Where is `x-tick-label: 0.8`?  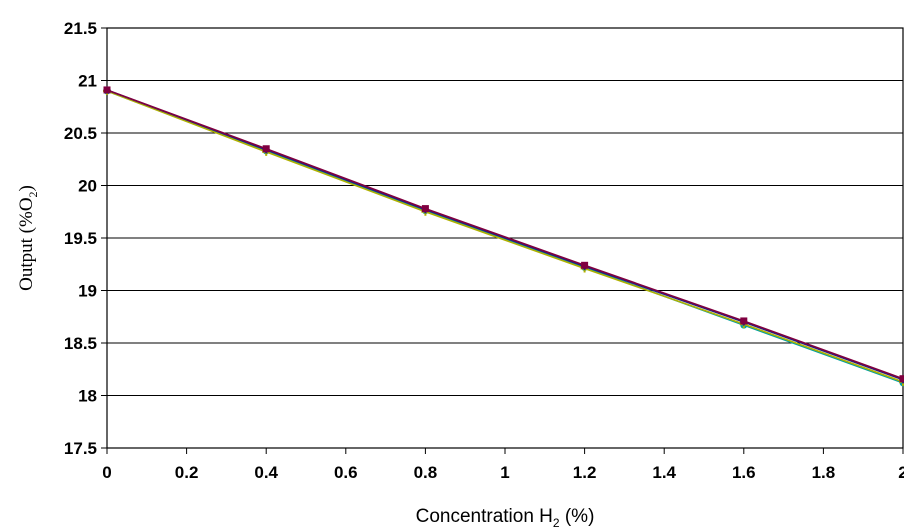
x-tick-label: 0.8 is located at coordinates (426, 472).